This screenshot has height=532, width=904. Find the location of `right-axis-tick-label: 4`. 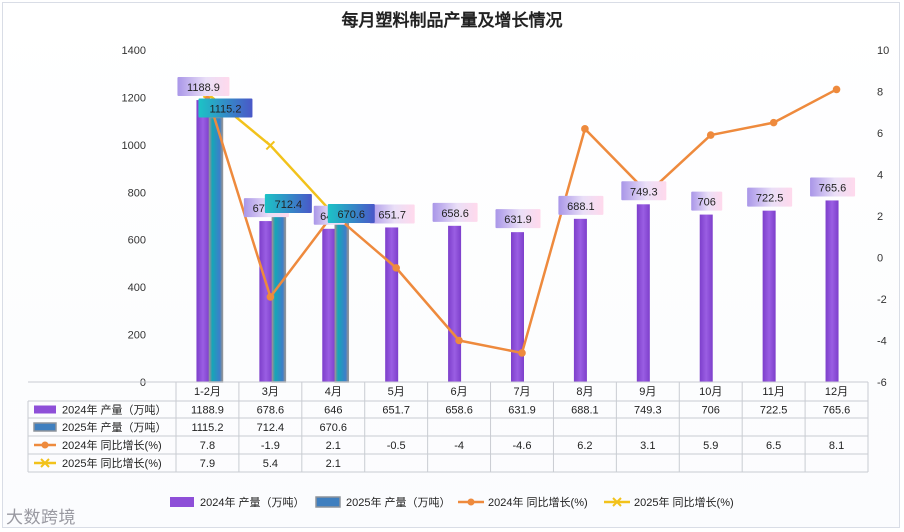

right-axis-tick-label: 4 is located at coordinates (880, 176).